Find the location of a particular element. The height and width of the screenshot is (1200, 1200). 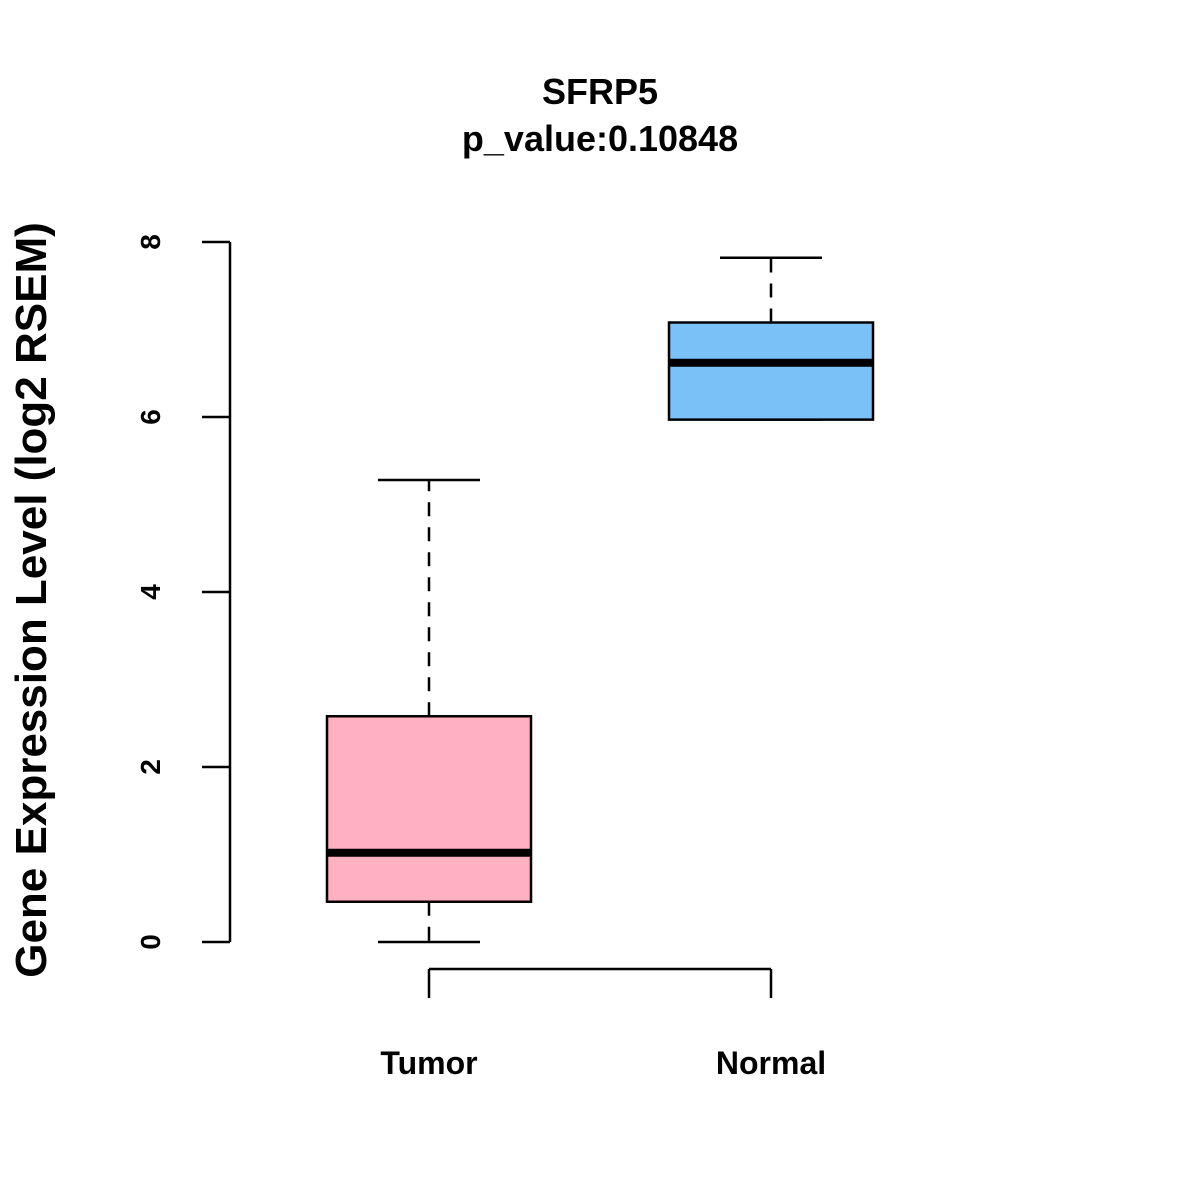

x-tick-label: Tumor is located at coordinates (428, 1063).